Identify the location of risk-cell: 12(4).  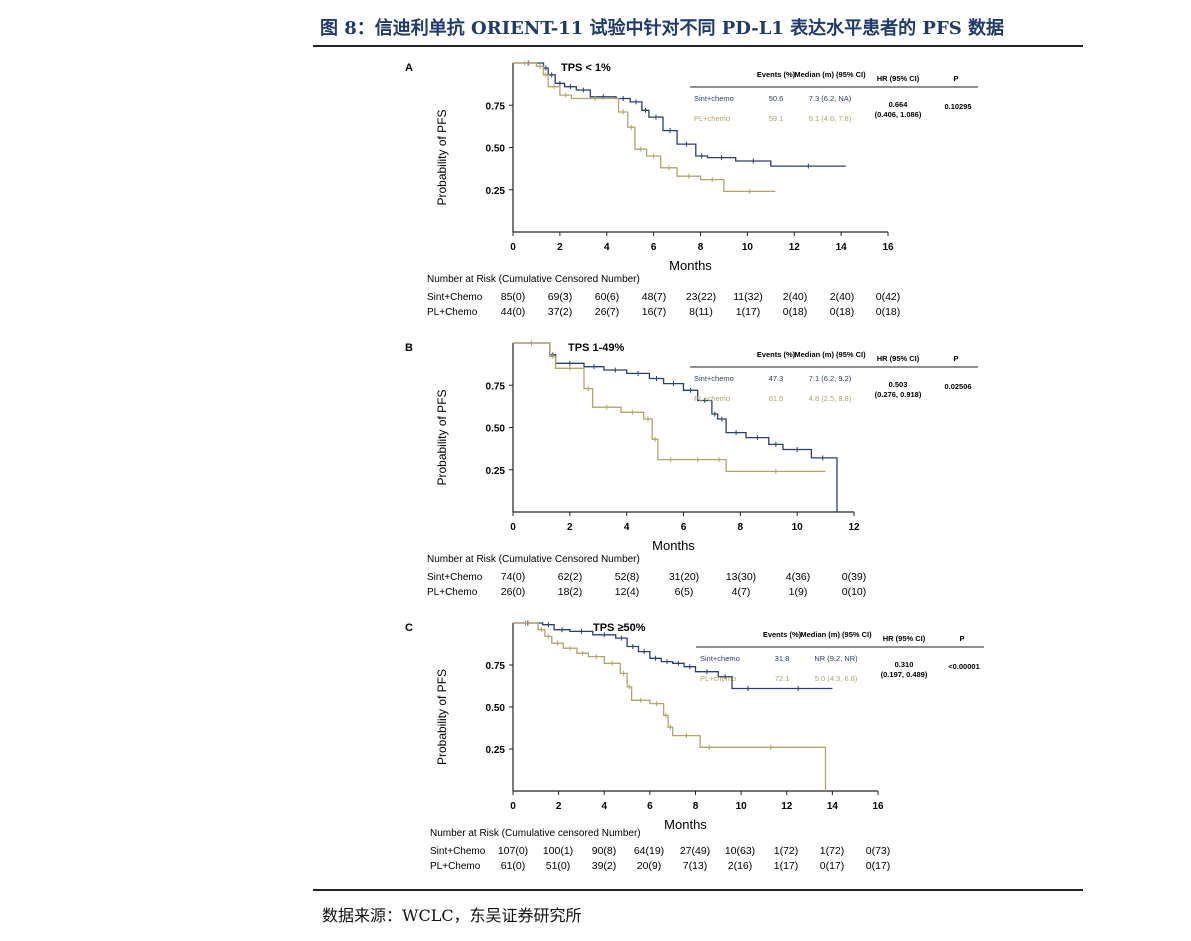
(627, 592).